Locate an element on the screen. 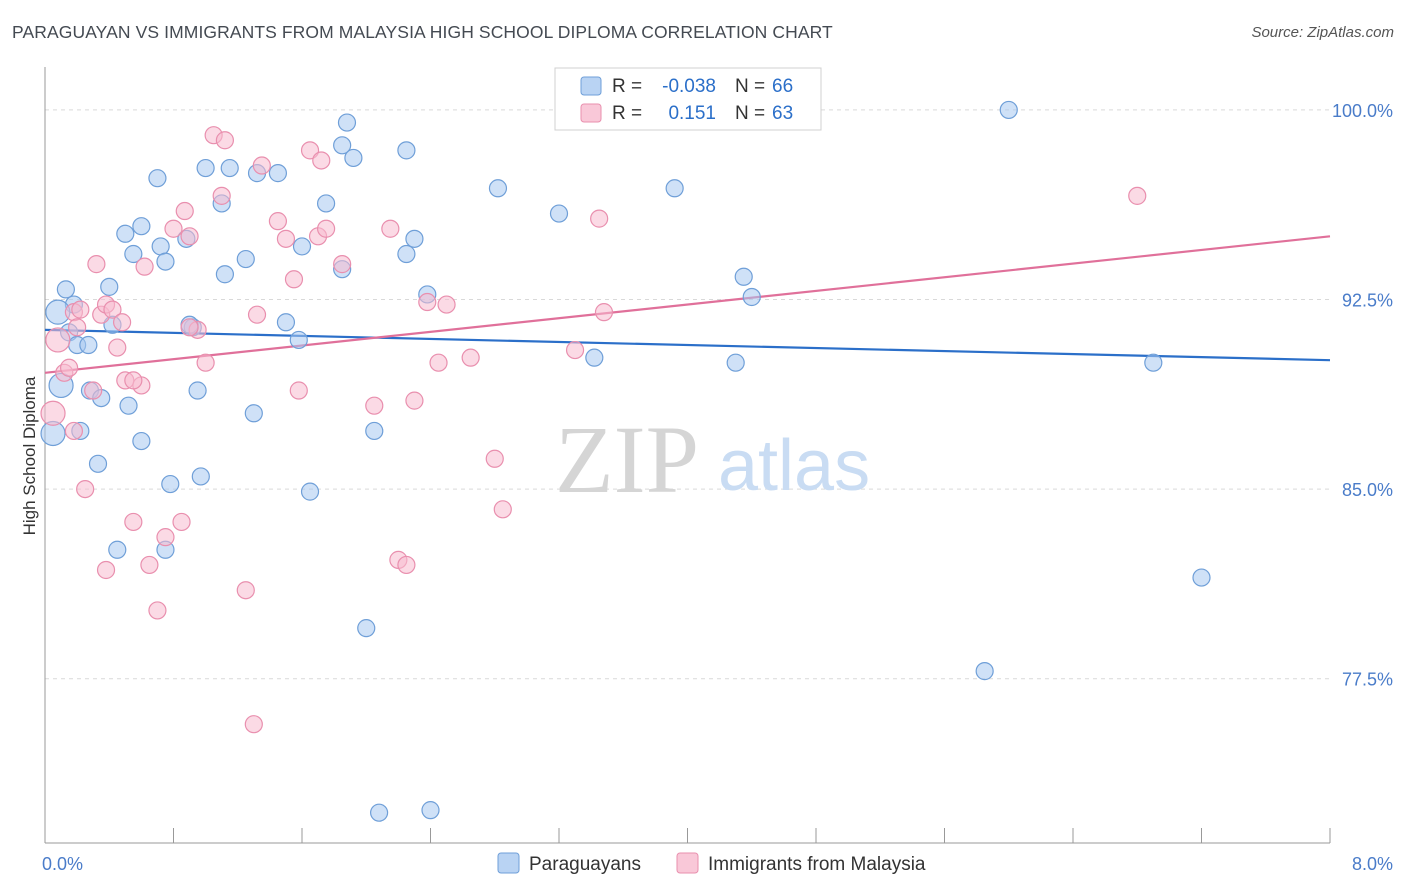  y-tick-labels: 100.0% 92.5% 85.0% 77.5% is located at coordinates (1362, 395).